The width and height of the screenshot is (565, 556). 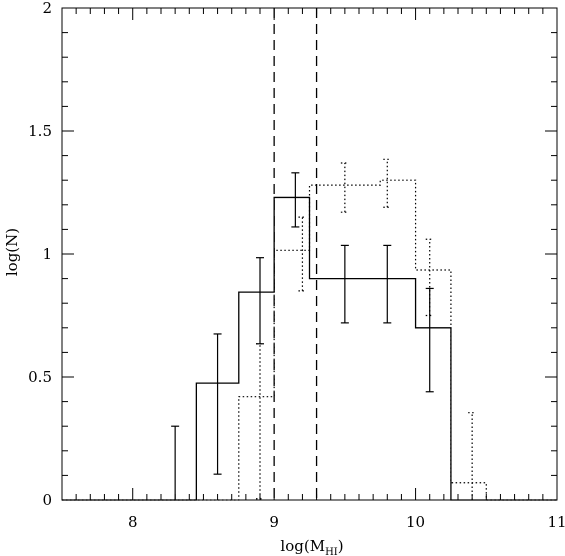 What do you see at coordinates (415, 522) in the screenshot?
I see `x-tick-label: 10` at bounding box center [415, 522].